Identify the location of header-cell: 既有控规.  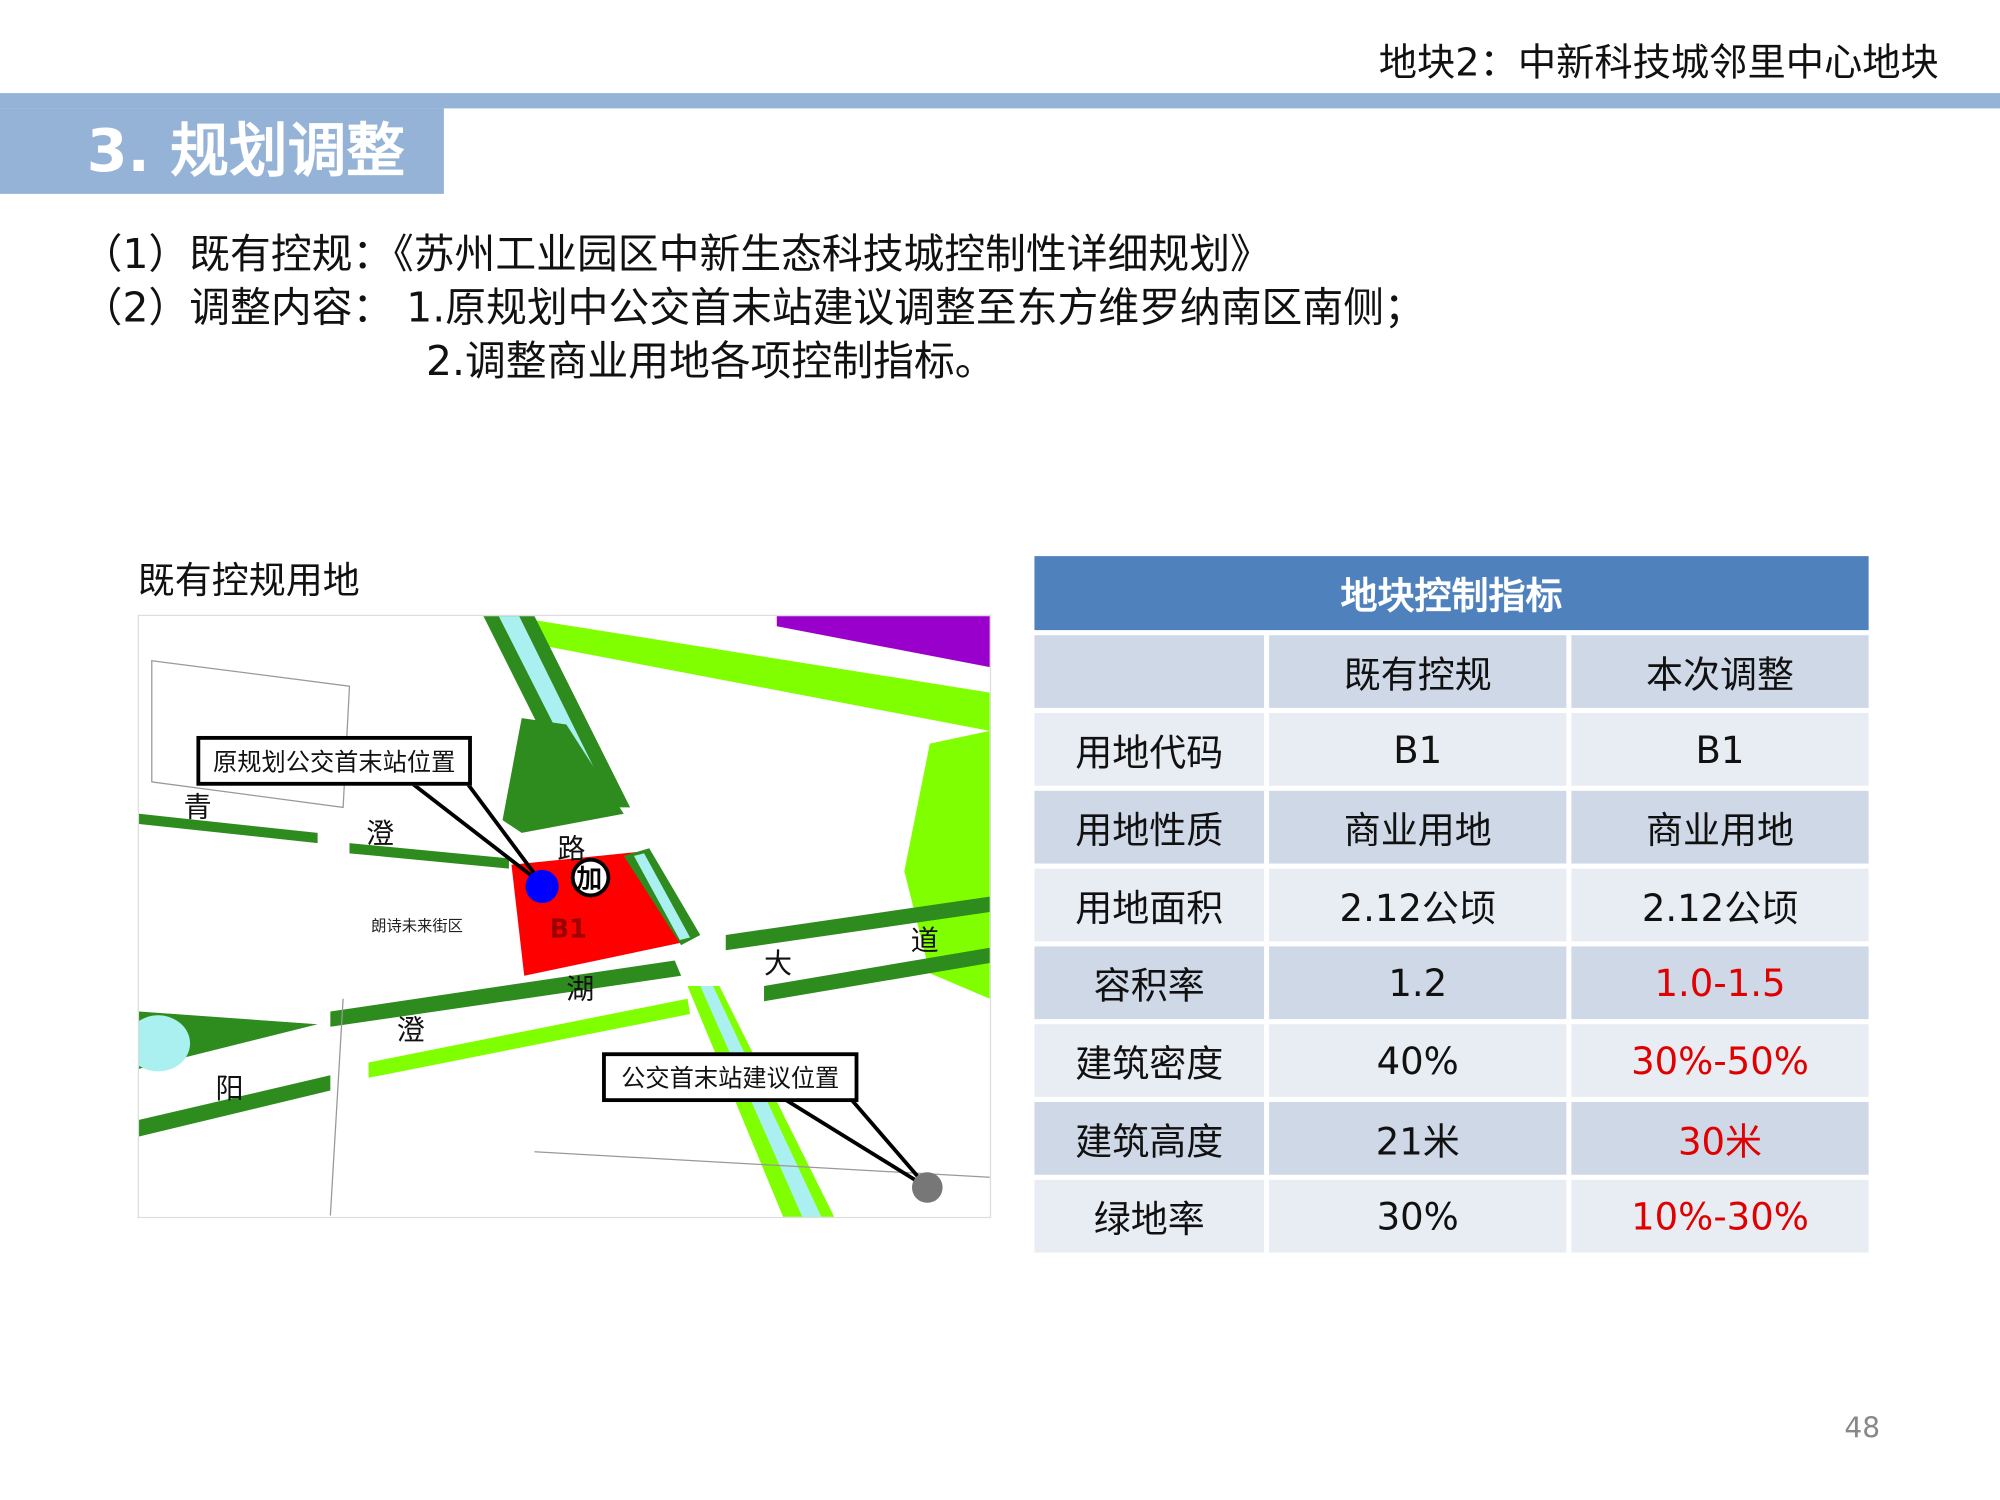
(1420, 671).